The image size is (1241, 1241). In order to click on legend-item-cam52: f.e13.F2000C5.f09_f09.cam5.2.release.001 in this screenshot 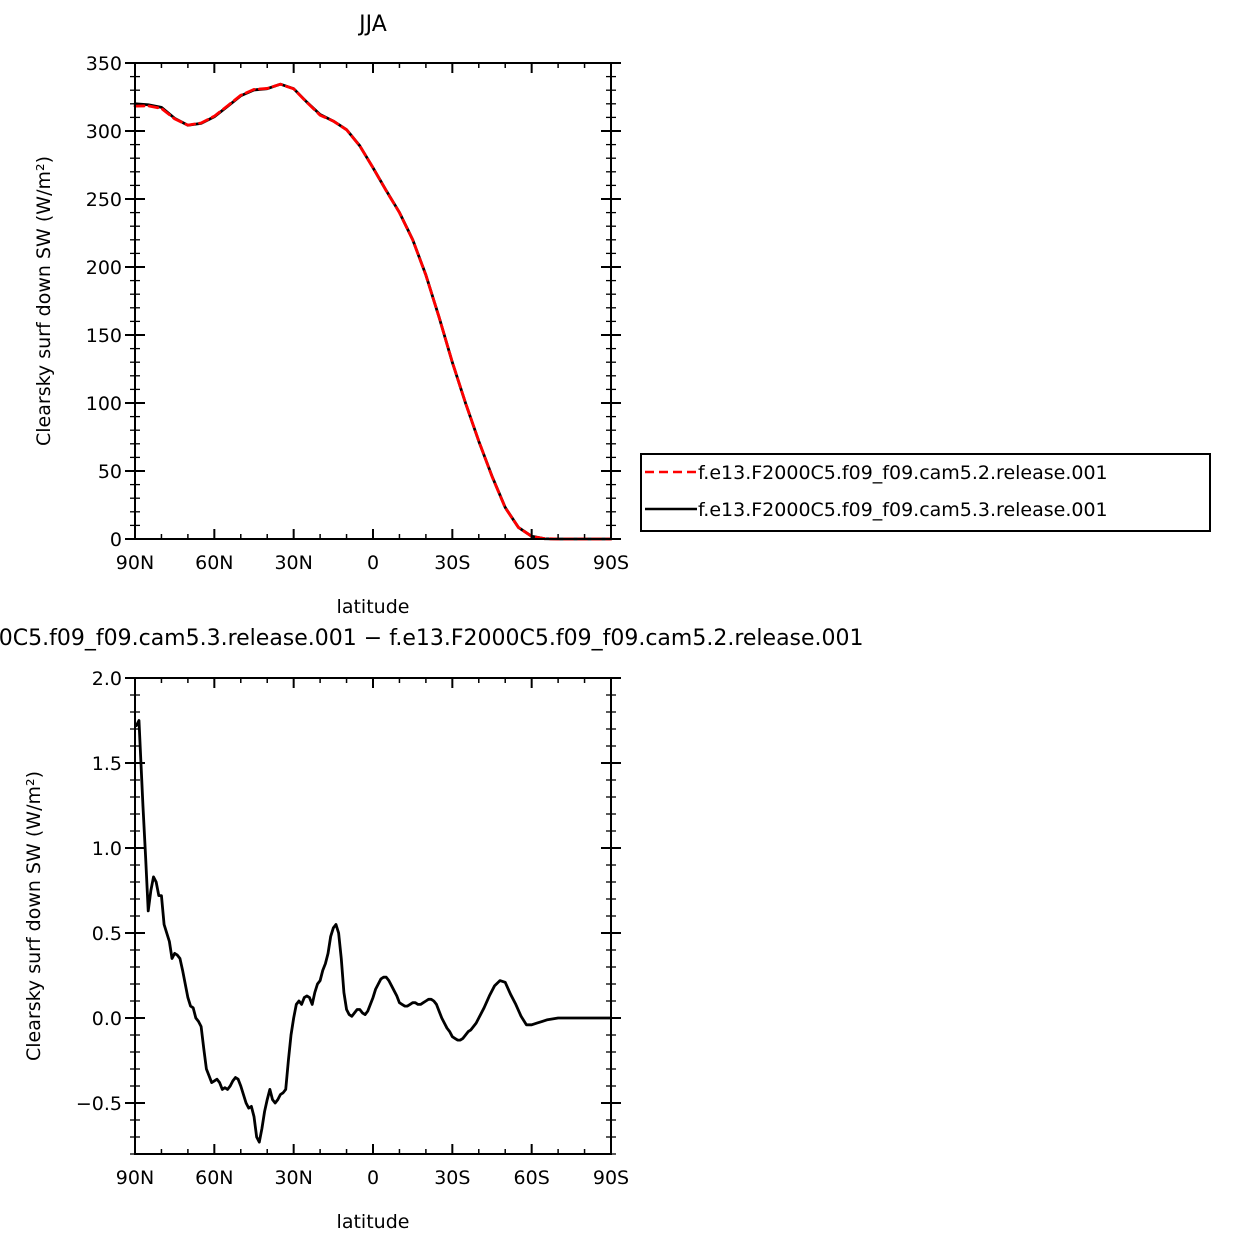, I will do `click(876, 473)`.